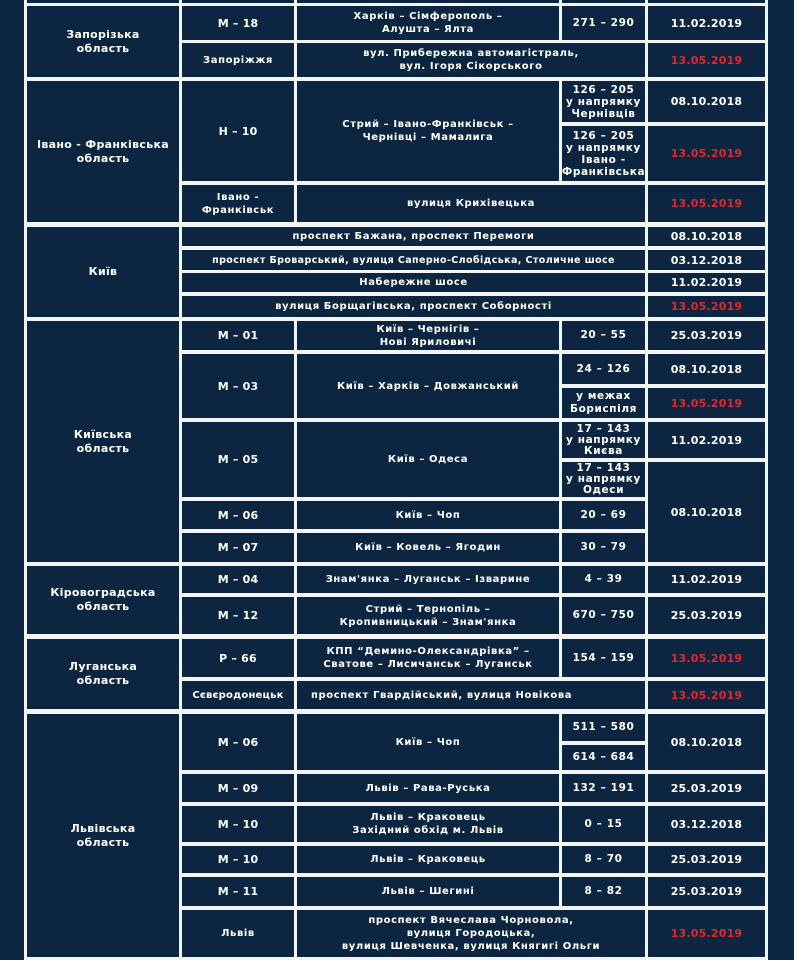  Describe the element at coordinates (603, 788) in the screenshot. I see `km-cell: 132 – 191` at that location.